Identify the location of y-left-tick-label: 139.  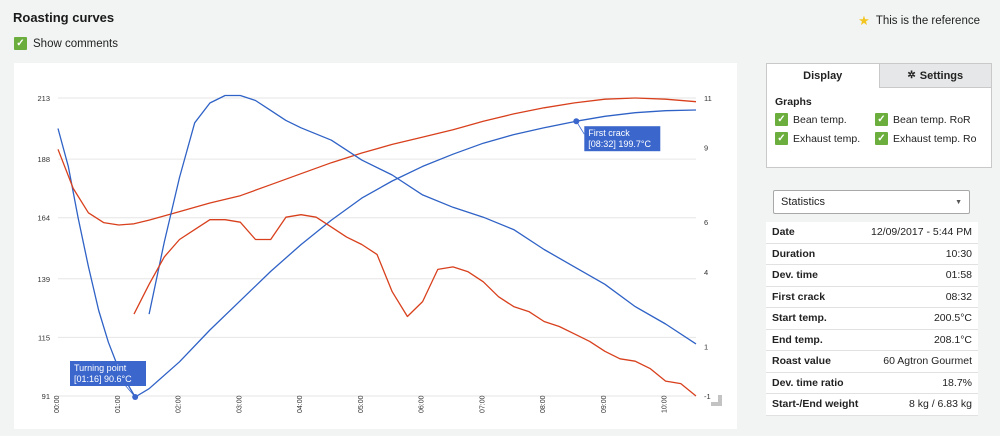
(43, 279).